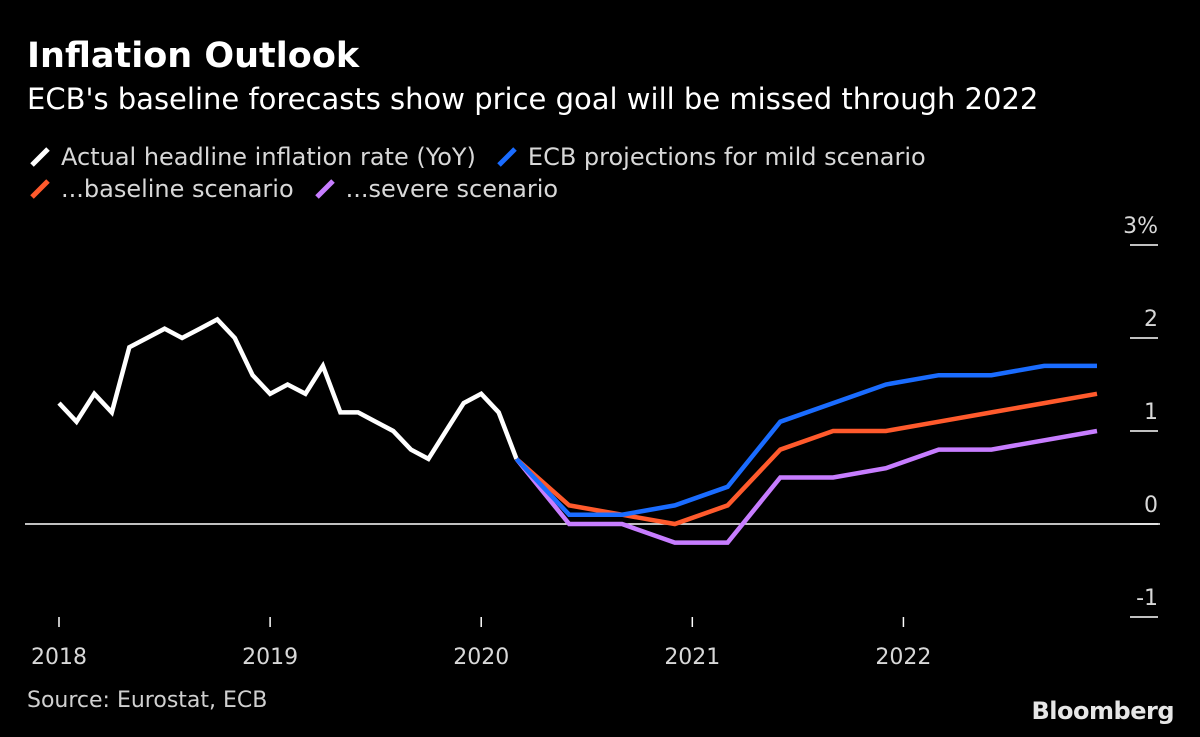  I want to click on x-tick-label: 2020, so click(481, 657).